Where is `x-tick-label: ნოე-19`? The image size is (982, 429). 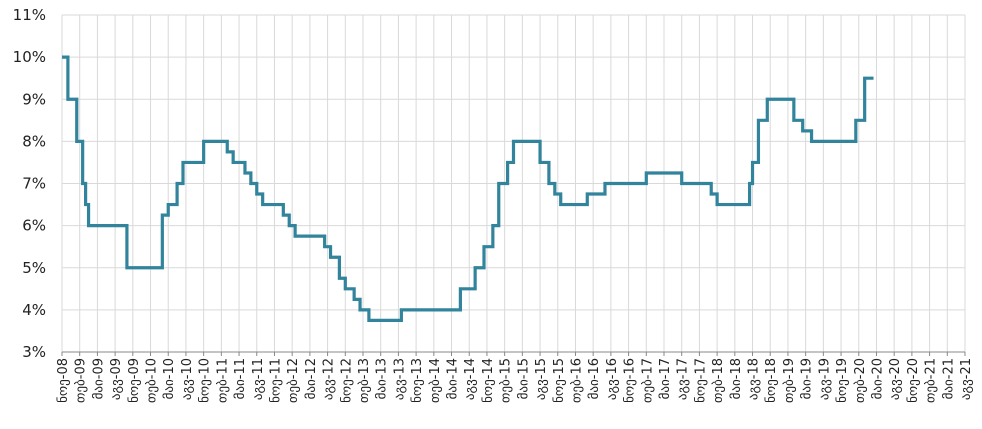 x-tick-label: ნოე-19 is located at coordinates (842, 380).